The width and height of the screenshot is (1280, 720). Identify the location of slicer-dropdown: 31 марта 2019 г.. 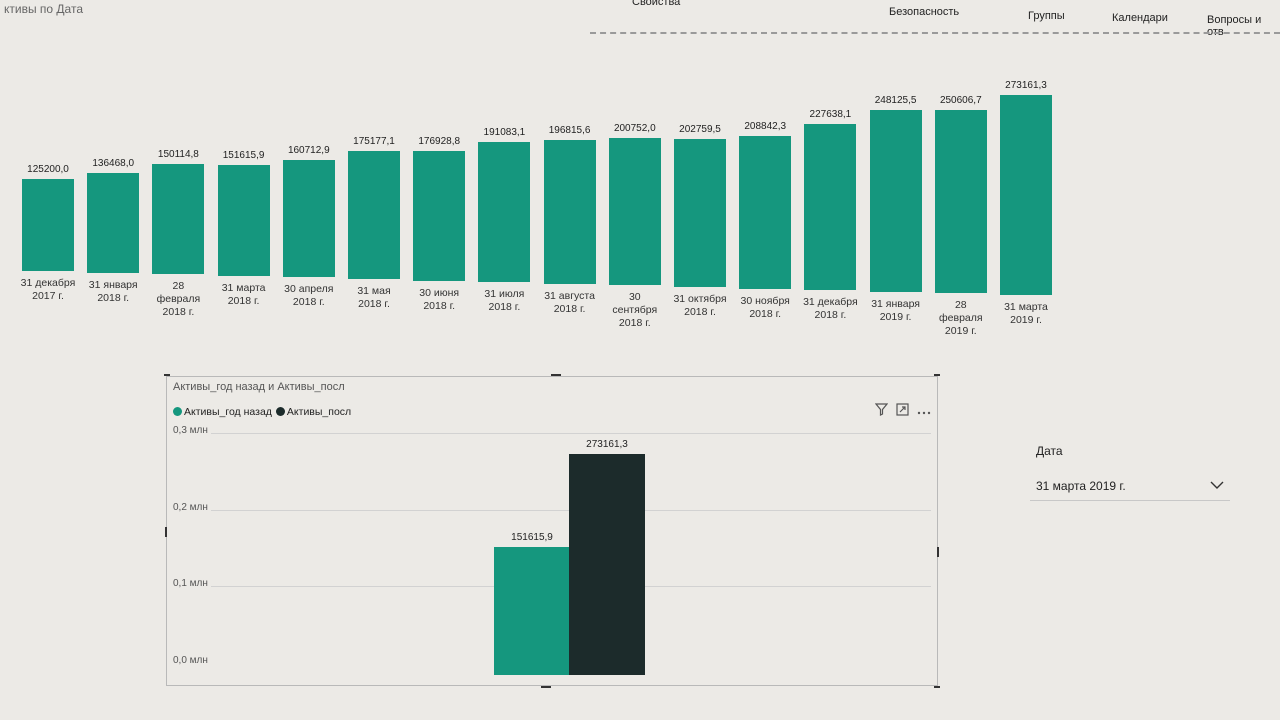
(1130, 486).